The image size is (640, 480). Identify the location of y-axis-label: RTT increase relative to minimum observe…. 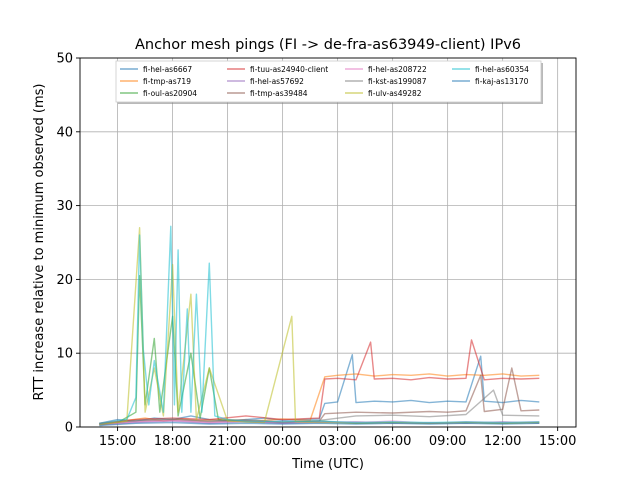
(39, 242).